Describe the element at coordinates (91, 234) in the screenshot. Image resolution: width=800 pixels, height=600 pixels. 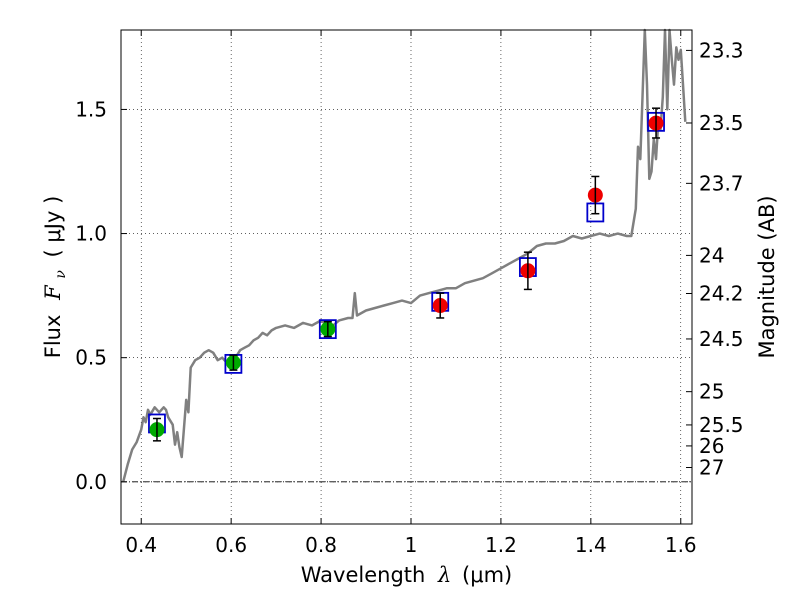
I see `y-tick-label: 1.0` at that location.